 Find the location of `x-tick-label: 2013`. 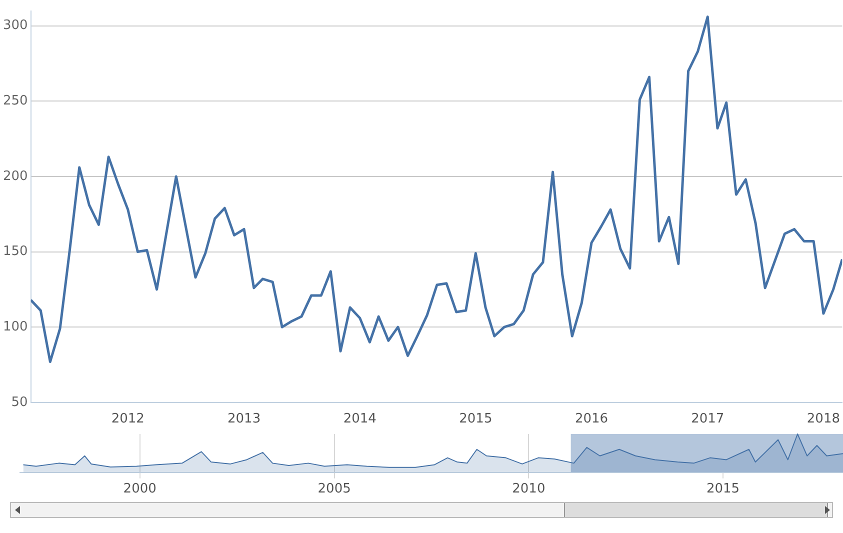

x-tick-label: 2013 is located at coordinates (244, 419).